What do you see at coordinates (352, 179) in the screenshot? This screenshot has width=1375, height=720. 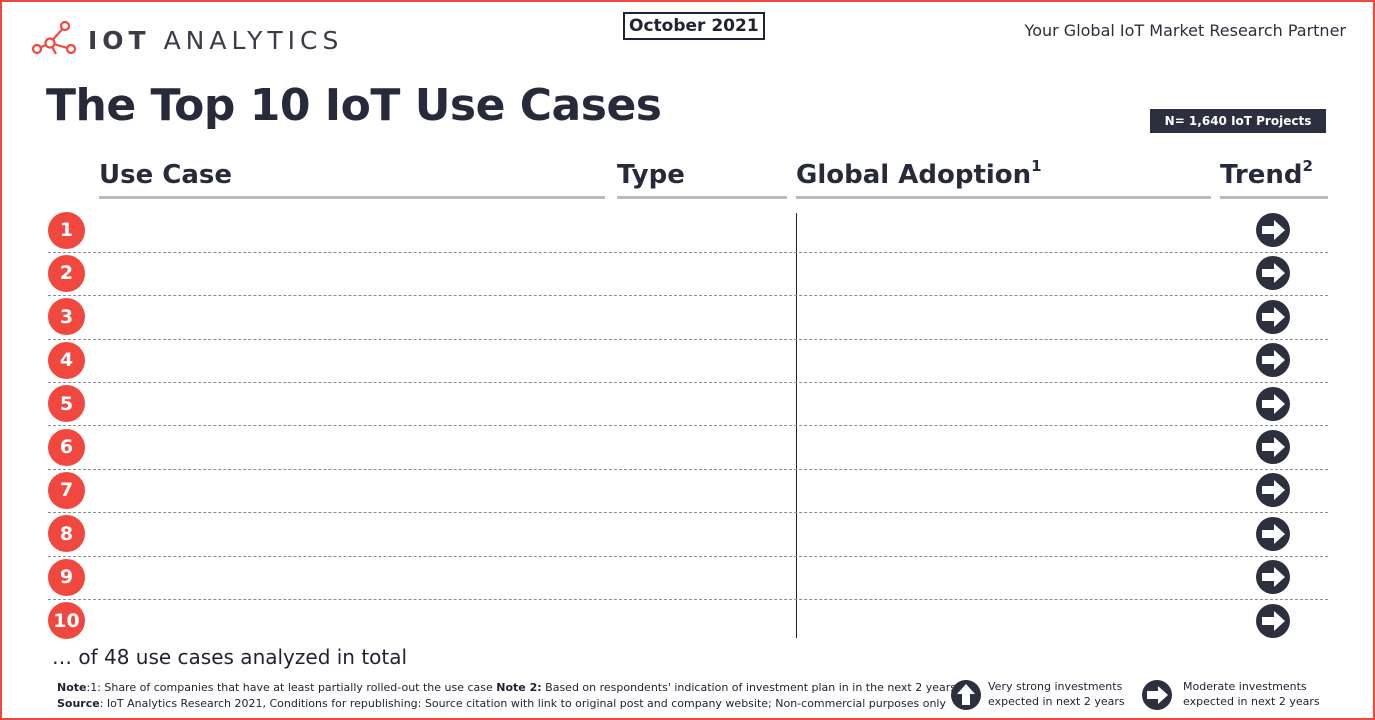 I see `column-header-use-case: Use Case` at bounding box center [352, 179].